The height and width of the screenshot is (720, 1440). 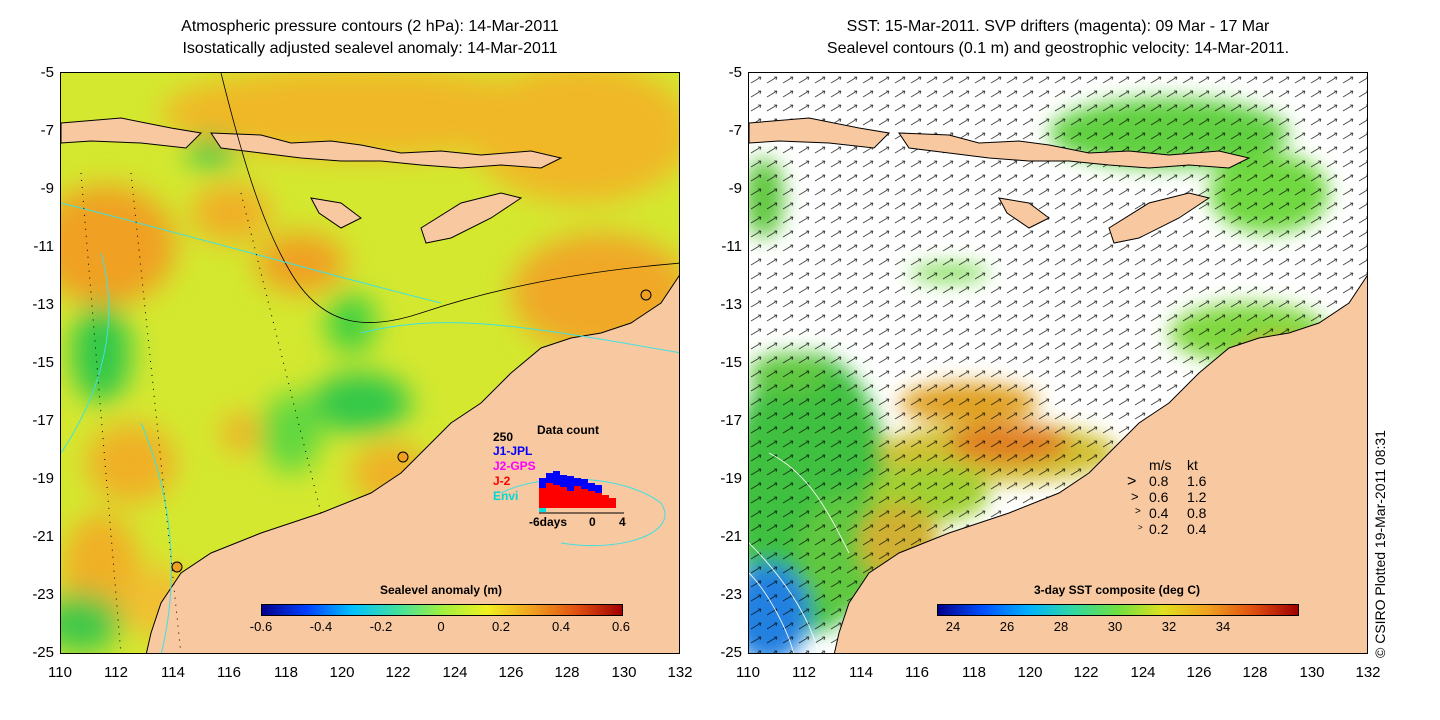 What do you see at coordinates (861, 672) in the screenshot?
I see `right-x-tick: 114` at bounding box center [861, 672].